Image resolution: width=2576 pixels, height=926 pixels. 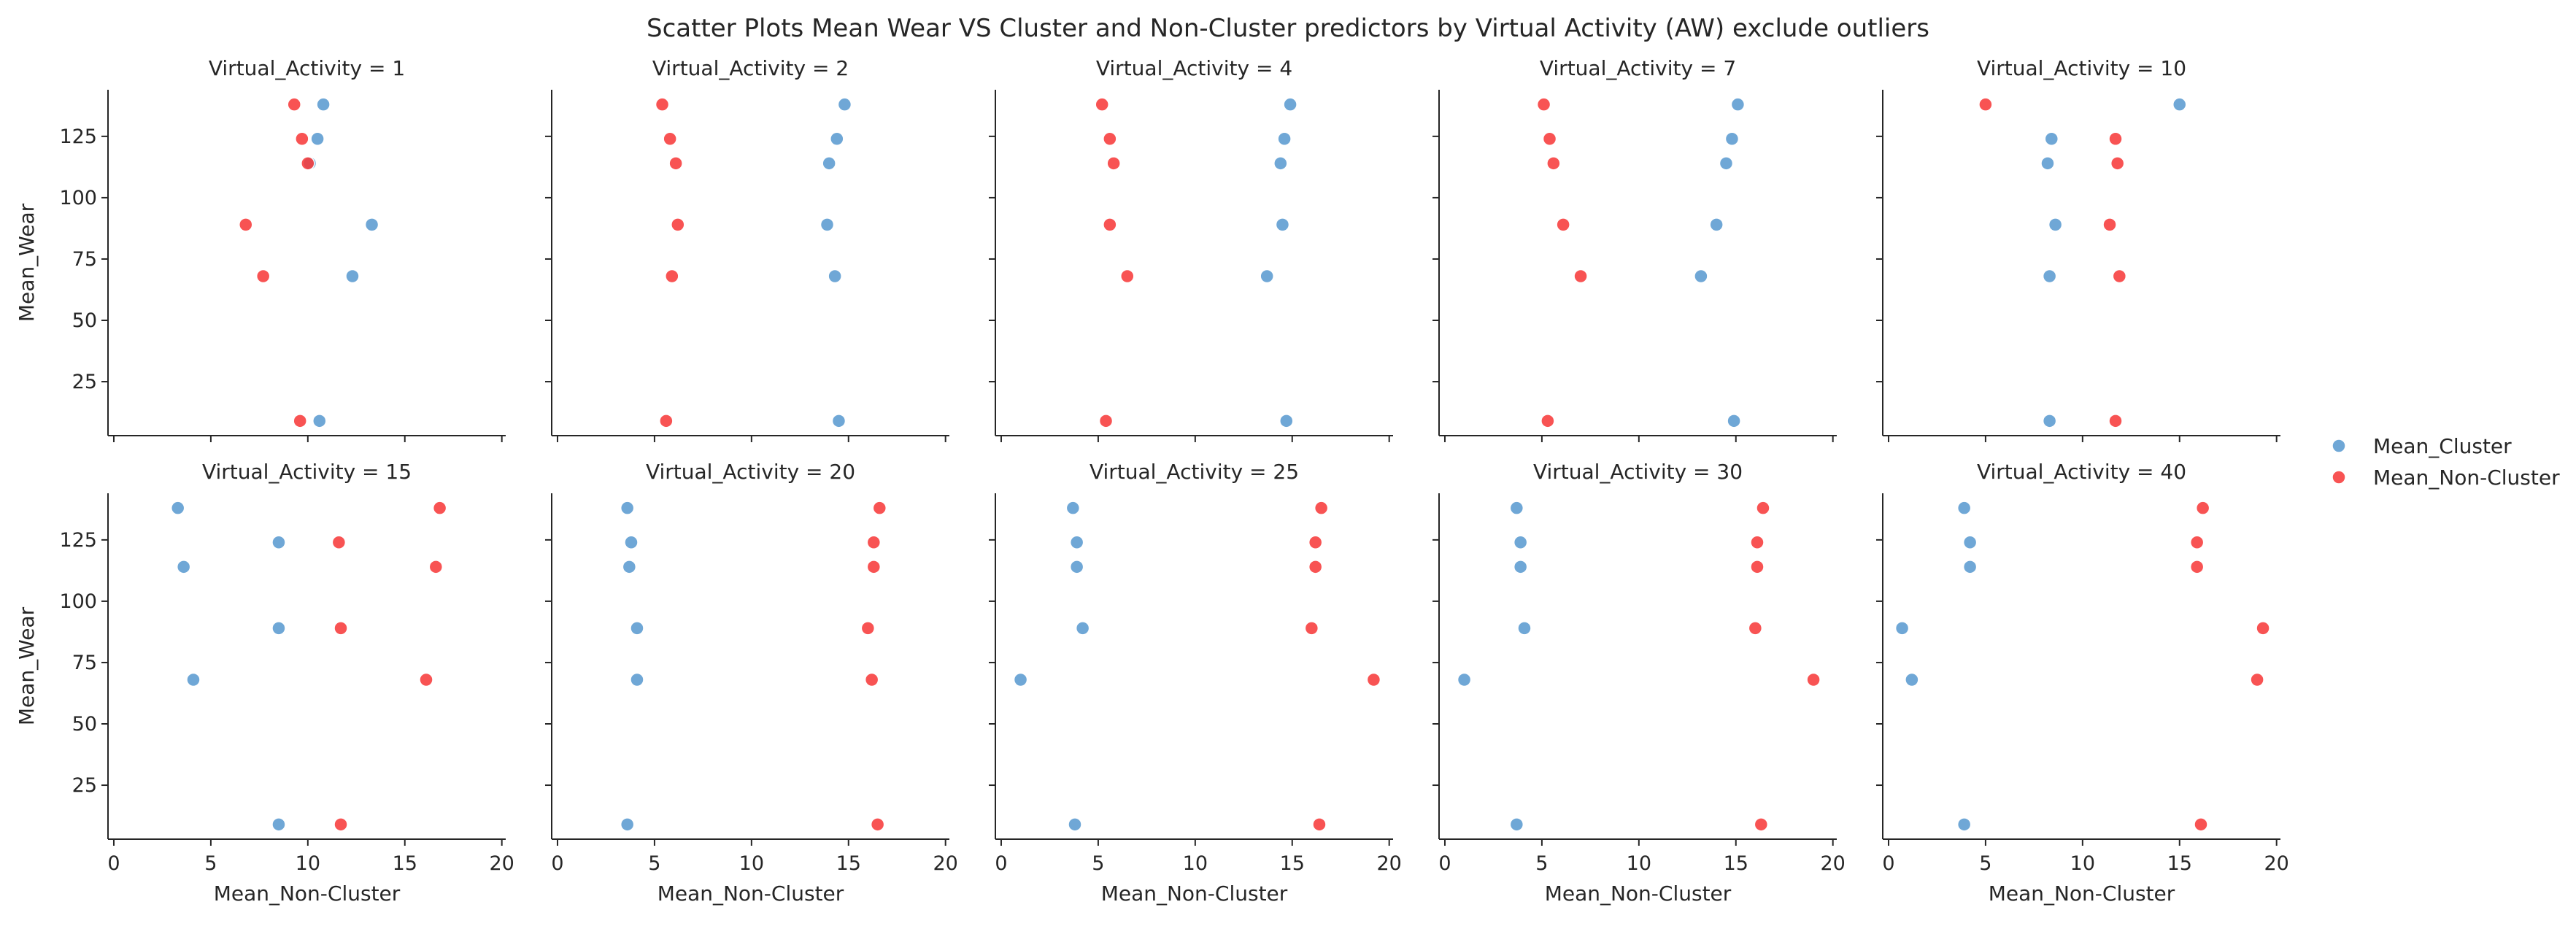 What do you see at coordinates (2339, 477) in the screenshot?
I see `legend-marker` at bounding box center [2339, 477].